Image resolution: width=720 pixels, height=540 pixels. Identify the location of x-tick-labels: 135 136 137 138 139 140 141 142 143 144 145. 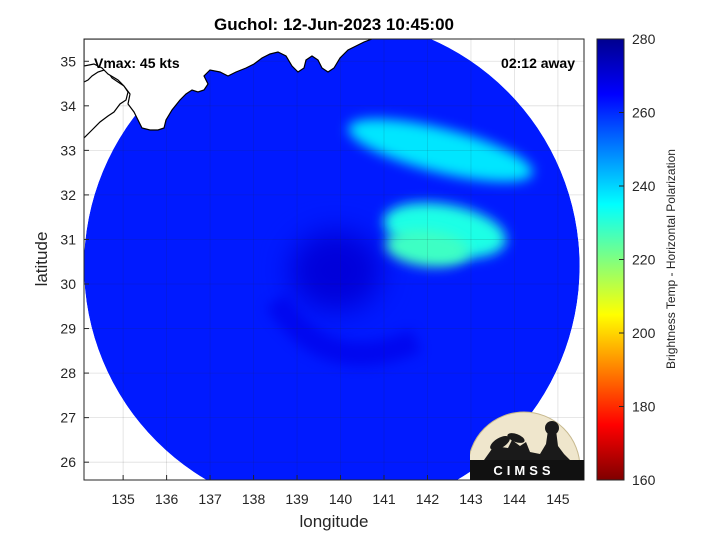
(340, 491).